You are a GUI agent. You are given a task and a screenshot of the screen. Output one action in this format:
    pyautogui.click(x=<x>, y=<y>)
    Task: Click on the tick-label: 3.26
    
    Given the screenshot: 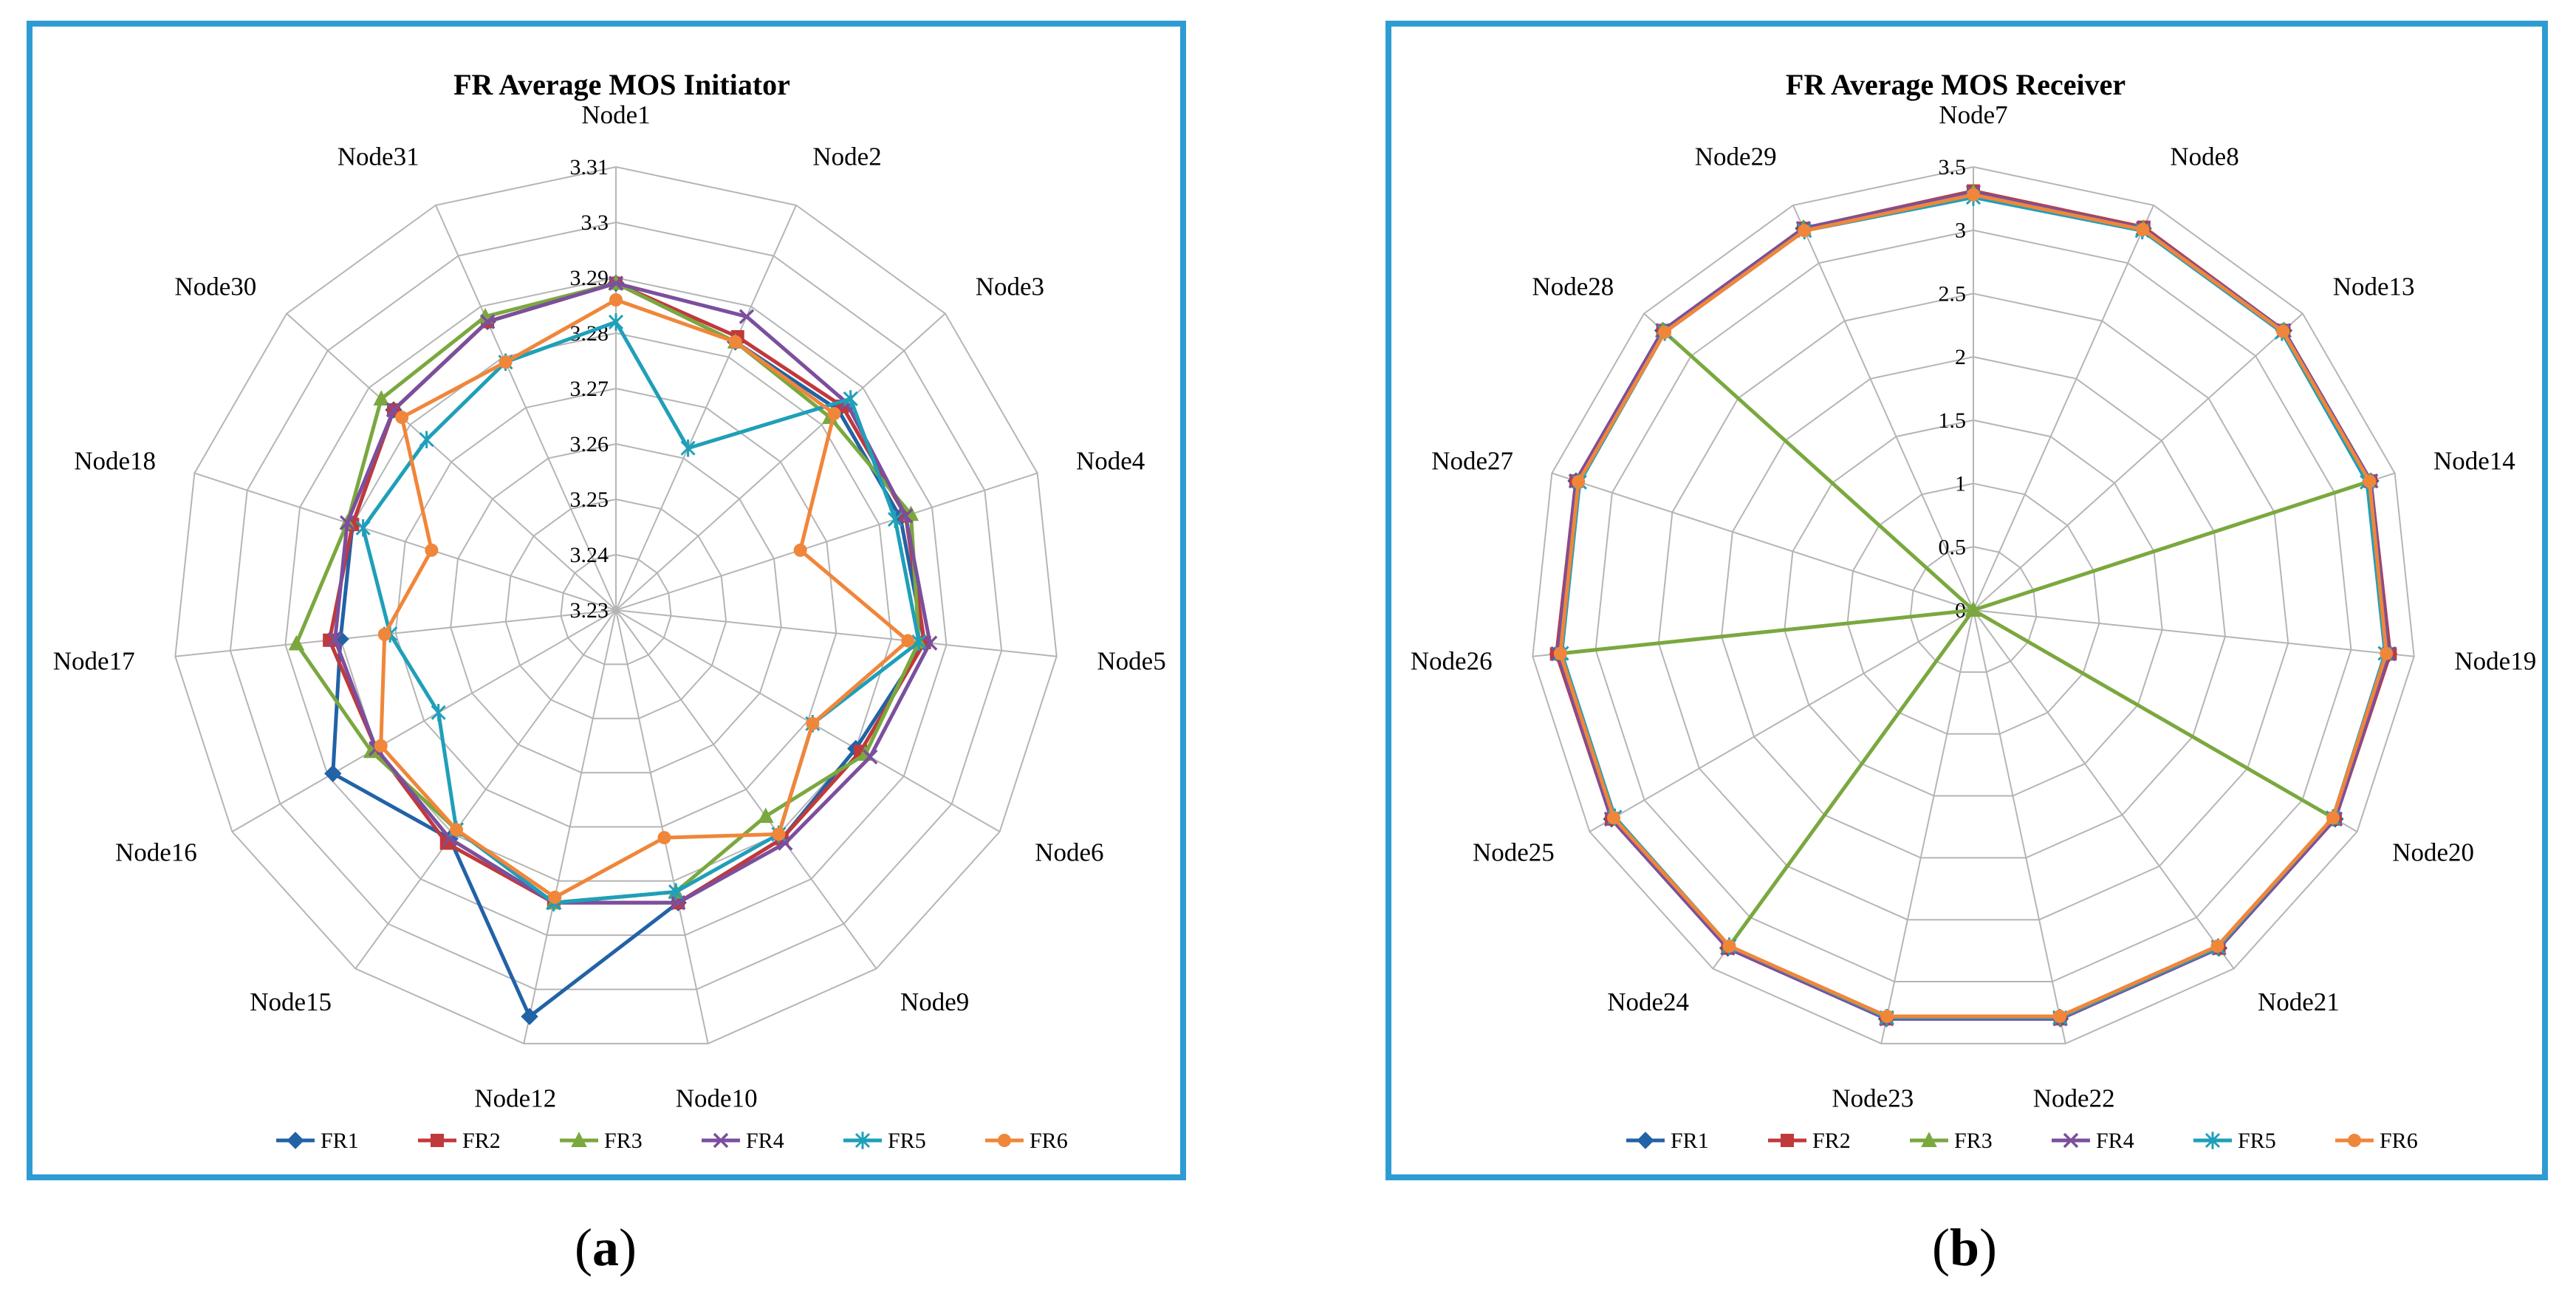 What is the action you would take?
    pyautogui.click(x=589, y=444)
    